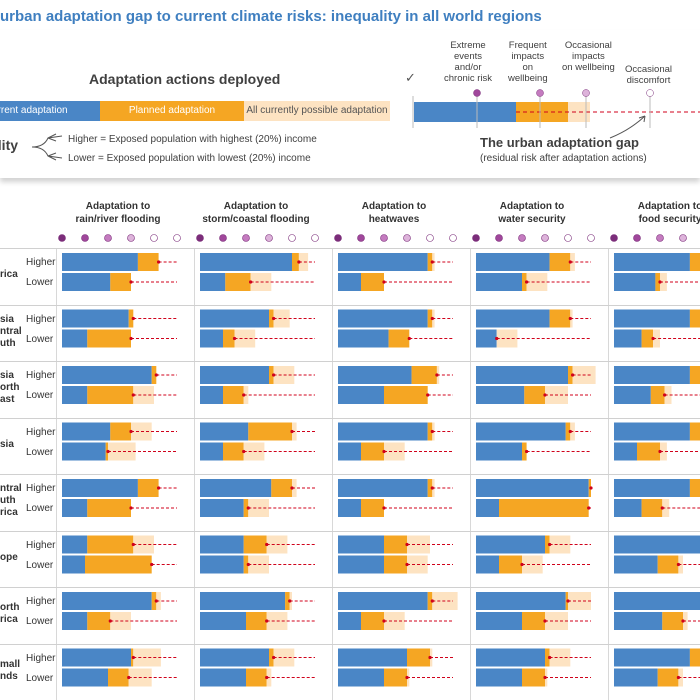 This screenshot has width=700, height=700. Describe the element at coordinates (9, 557) in the screenshot. I see `region-label: ope` at that location.